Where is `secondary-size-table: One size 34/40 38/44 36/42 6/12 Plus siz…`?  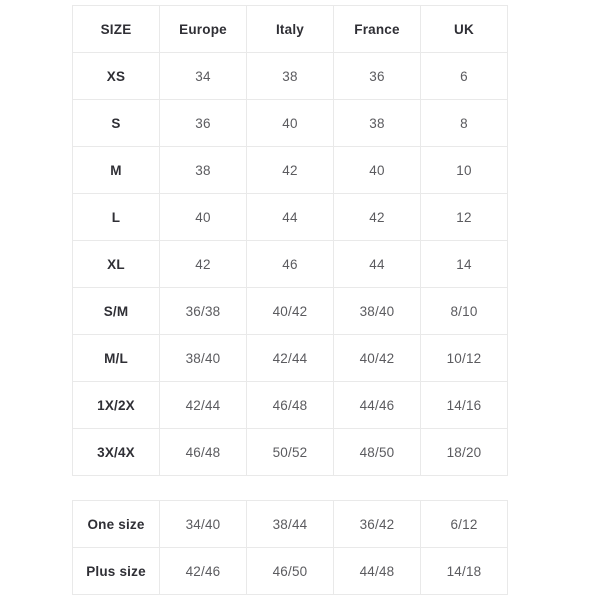 secondary-size-table: One size 34/40 38/44 36/42 6/12 Plus siz… is located at coordinates (290, 547).